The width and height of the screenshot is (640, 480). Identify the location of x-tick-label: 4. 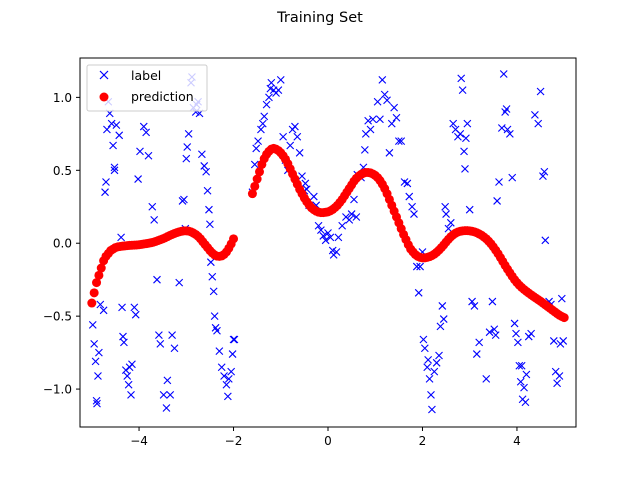
(517, 441).